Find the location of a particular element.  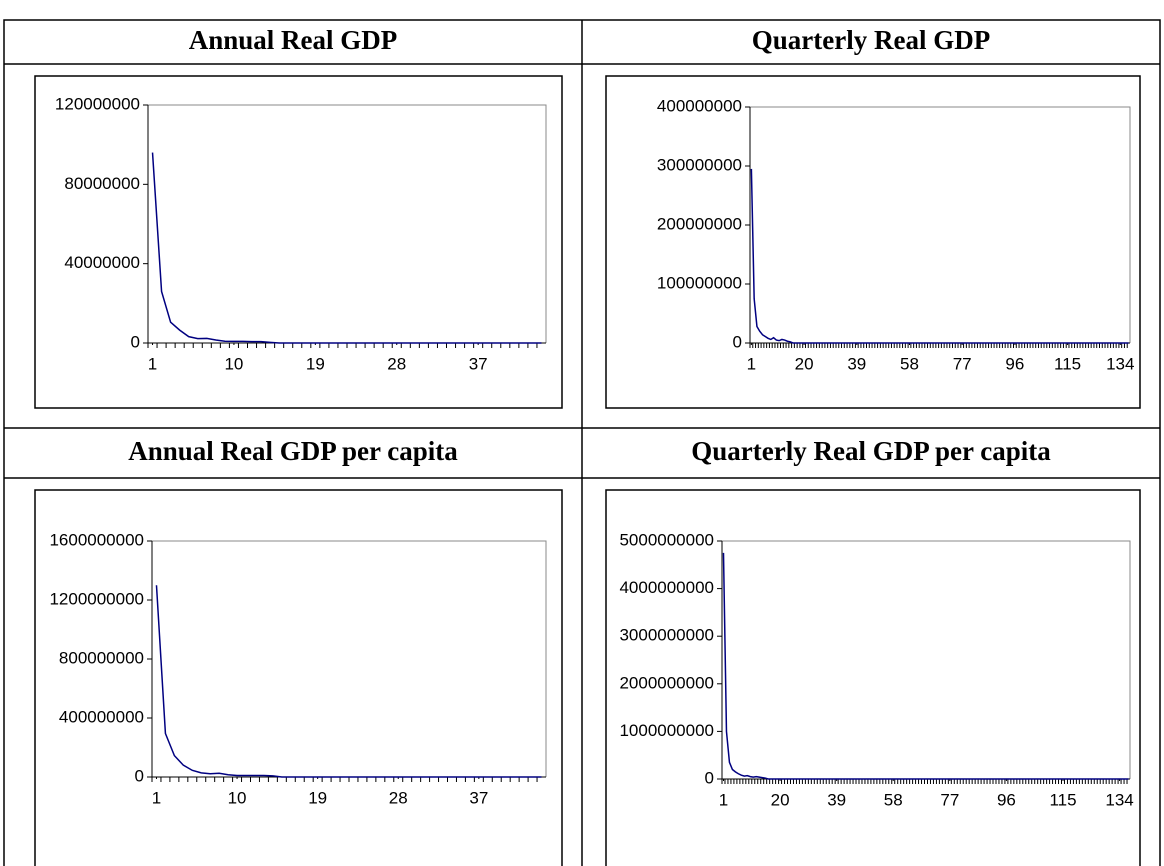

y-tick-label: 800000000 is located at coordinates (101, 657).